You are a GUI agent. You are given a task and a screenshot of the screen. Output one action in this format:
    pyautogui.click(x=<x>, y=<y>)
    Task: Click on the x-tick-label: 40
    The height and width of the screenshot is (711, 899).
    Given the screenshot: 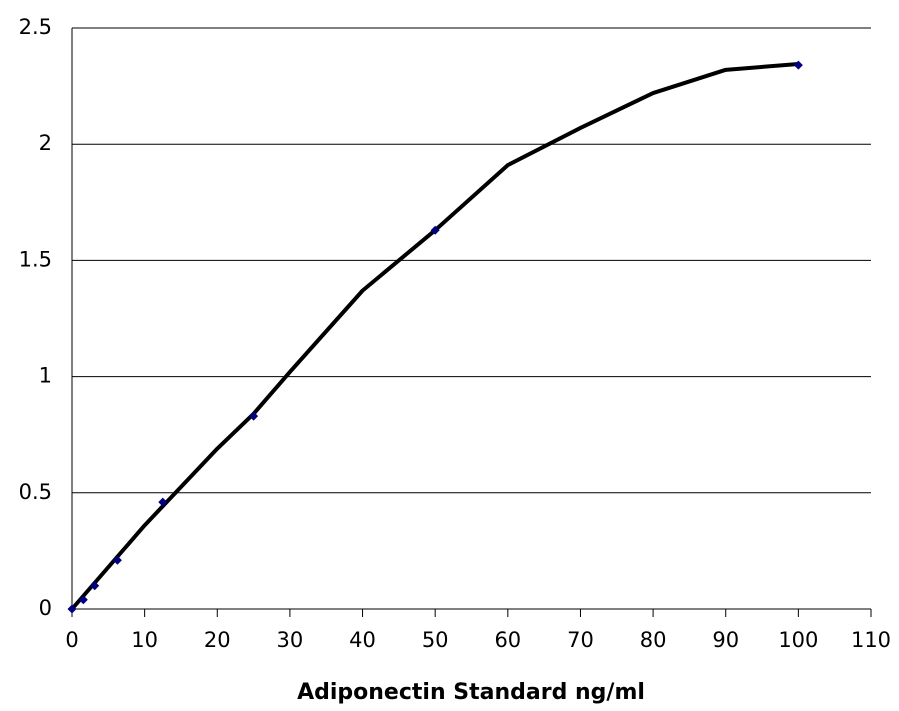 What is the action you would take?
    pyautogui.click(x=362, y=640)
    